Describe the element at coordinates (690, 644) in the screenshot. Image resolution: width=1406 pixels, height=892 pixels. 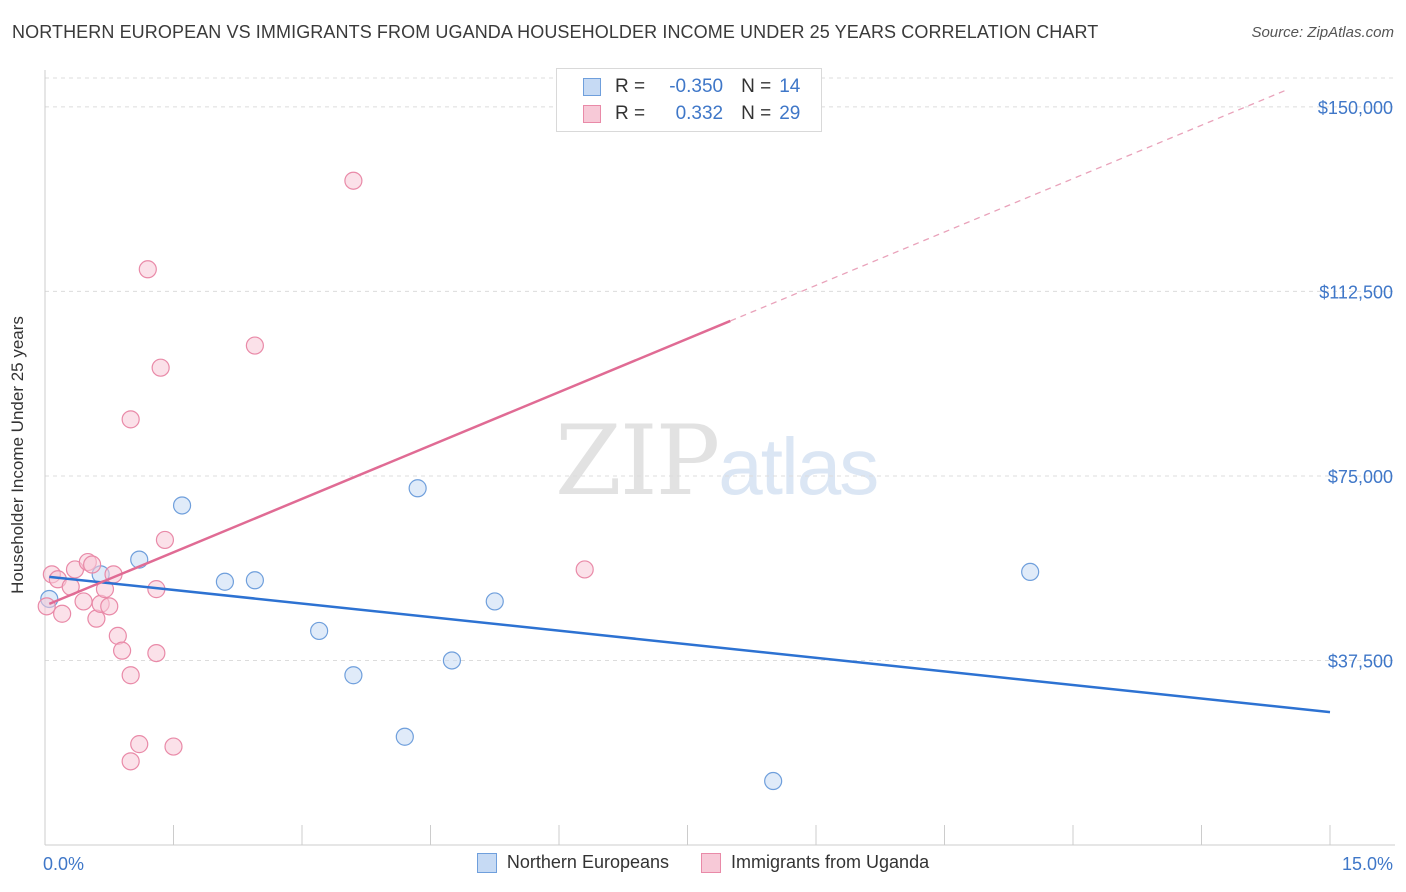
I see `trend-line-northern-europeans` at that location.